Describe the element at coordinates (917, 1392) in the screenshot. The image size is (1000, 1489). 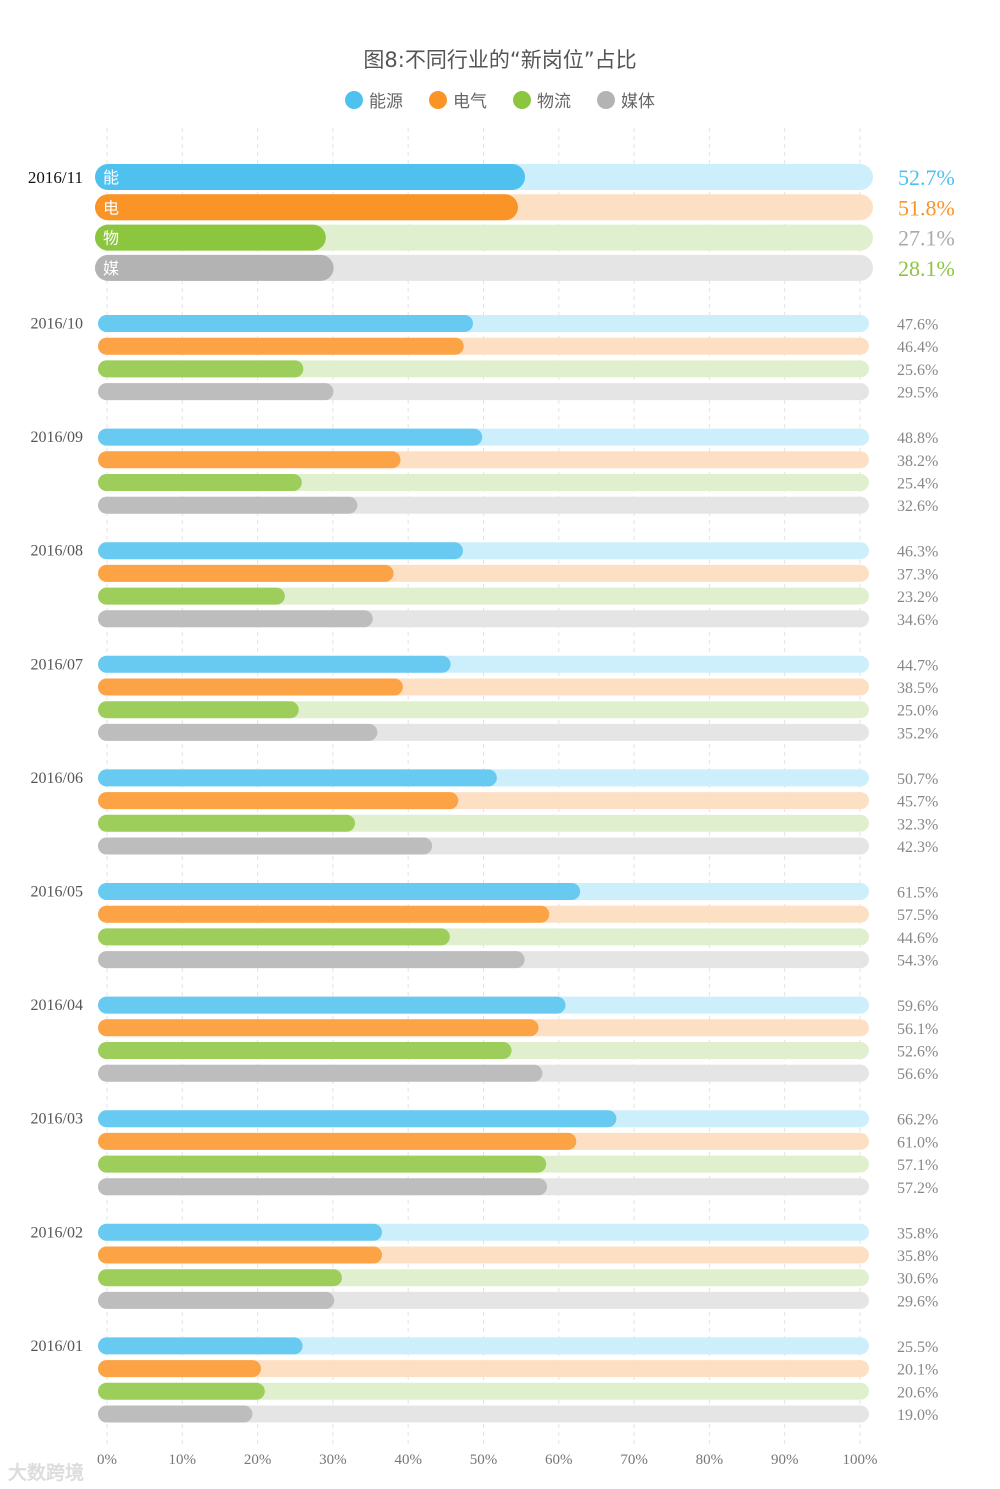
I see `data-label: 20.6%` at that location.